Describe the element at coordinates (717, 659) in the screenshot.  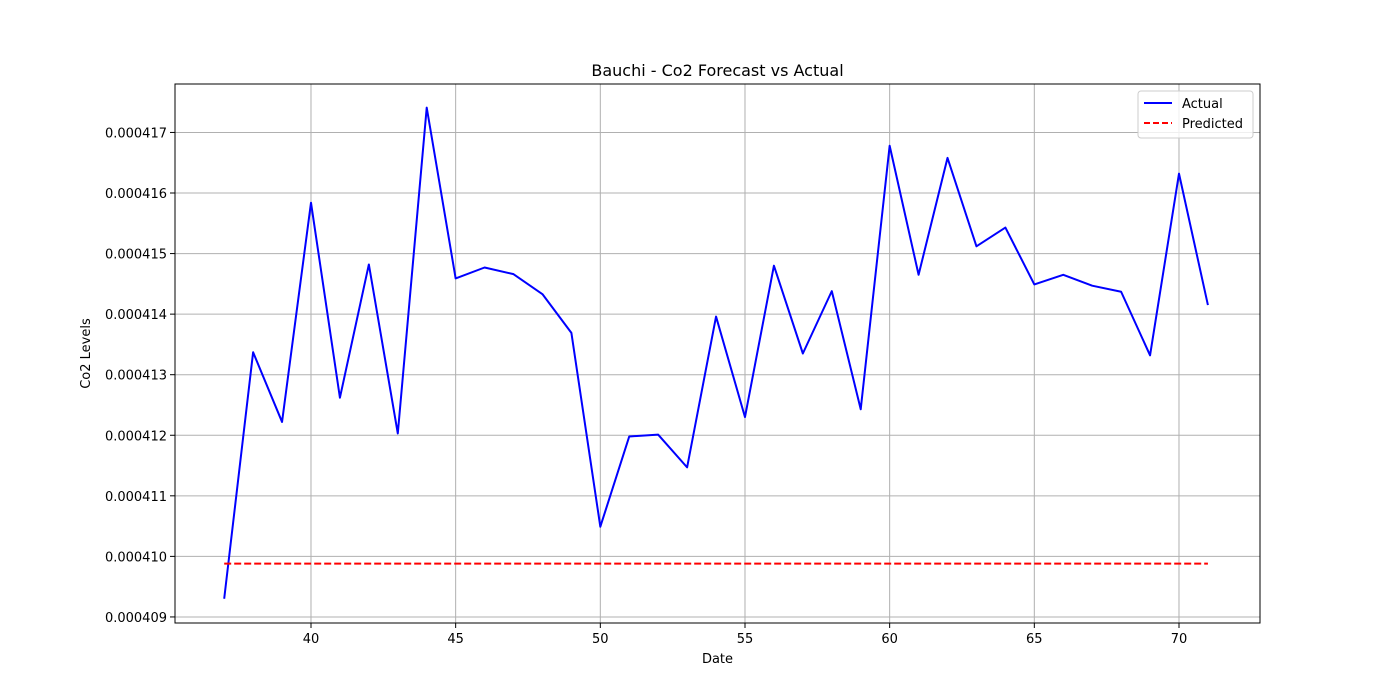
I see `x-axis-label: Date` at that location.